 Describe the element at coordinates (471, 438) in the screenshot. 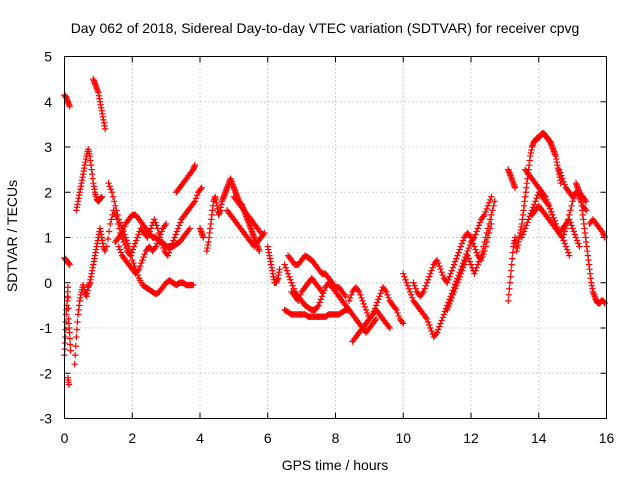

I see `x-tick-label: 12` at that location.